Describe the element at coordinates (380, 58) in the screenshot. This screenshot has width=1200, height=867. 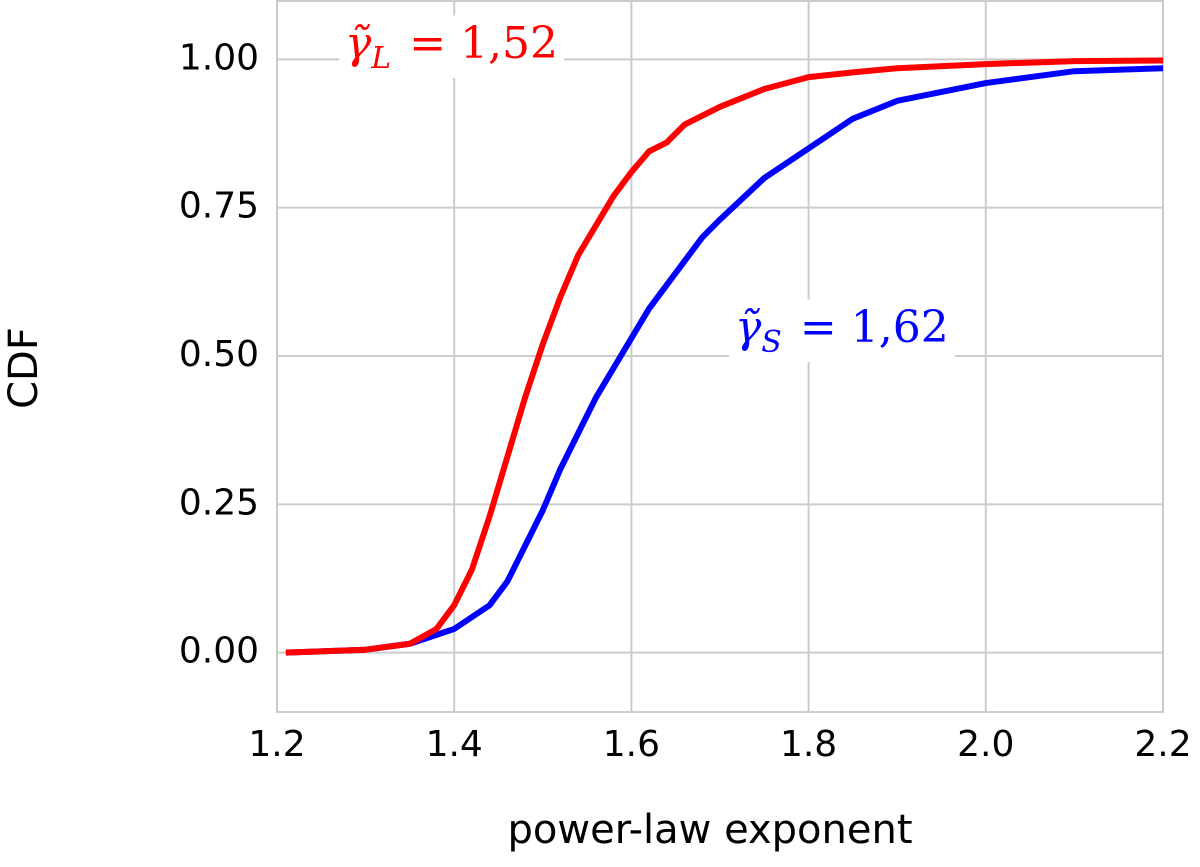
I see `annotation-subscript: L` at that location.